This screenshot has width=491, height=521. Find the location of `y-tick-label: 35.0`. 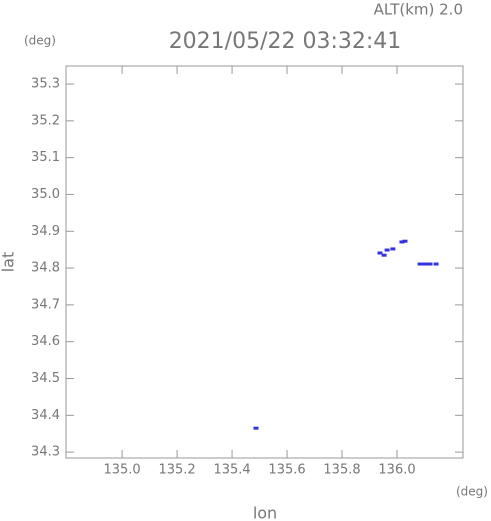

y-tick-label: 35.0 is located at coordinates (45, 194).